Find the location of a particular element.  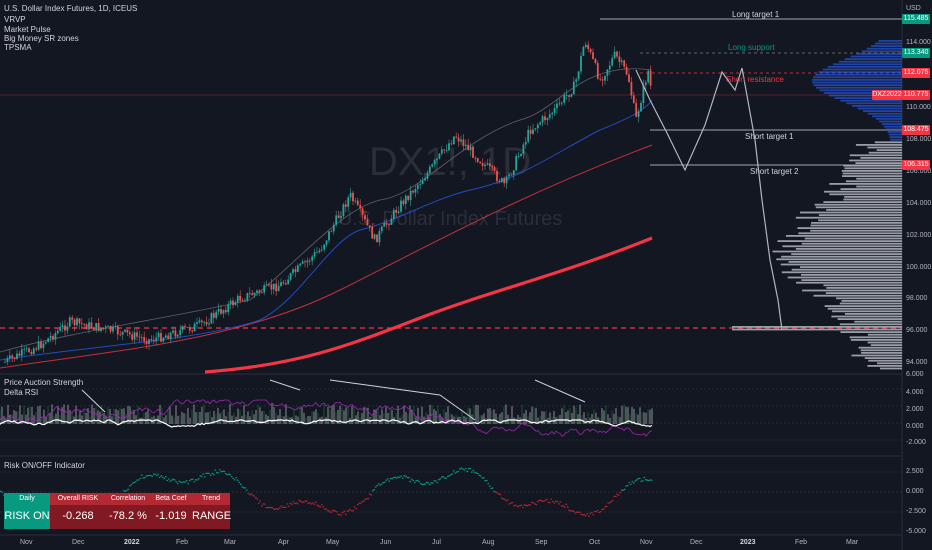

price-tick: 106.000 is located at coordinates (919, 171).